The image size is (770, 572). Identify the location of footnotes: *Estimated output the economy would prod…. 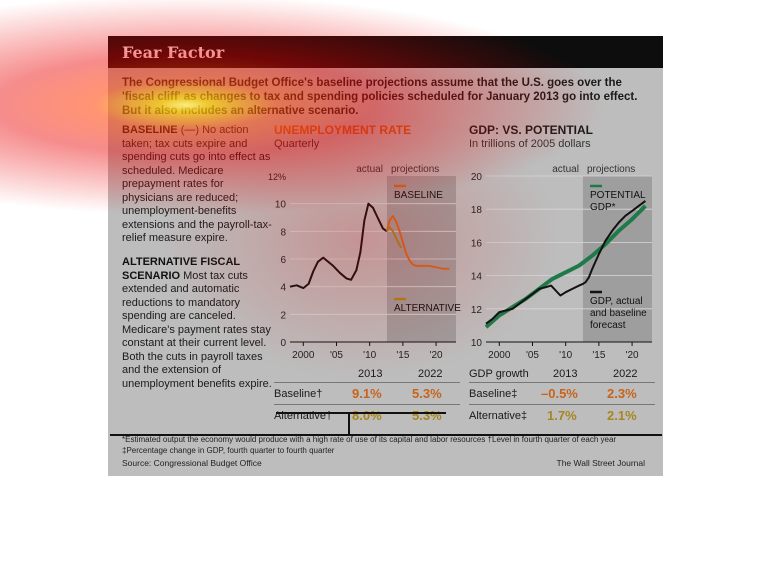
(392, 445).